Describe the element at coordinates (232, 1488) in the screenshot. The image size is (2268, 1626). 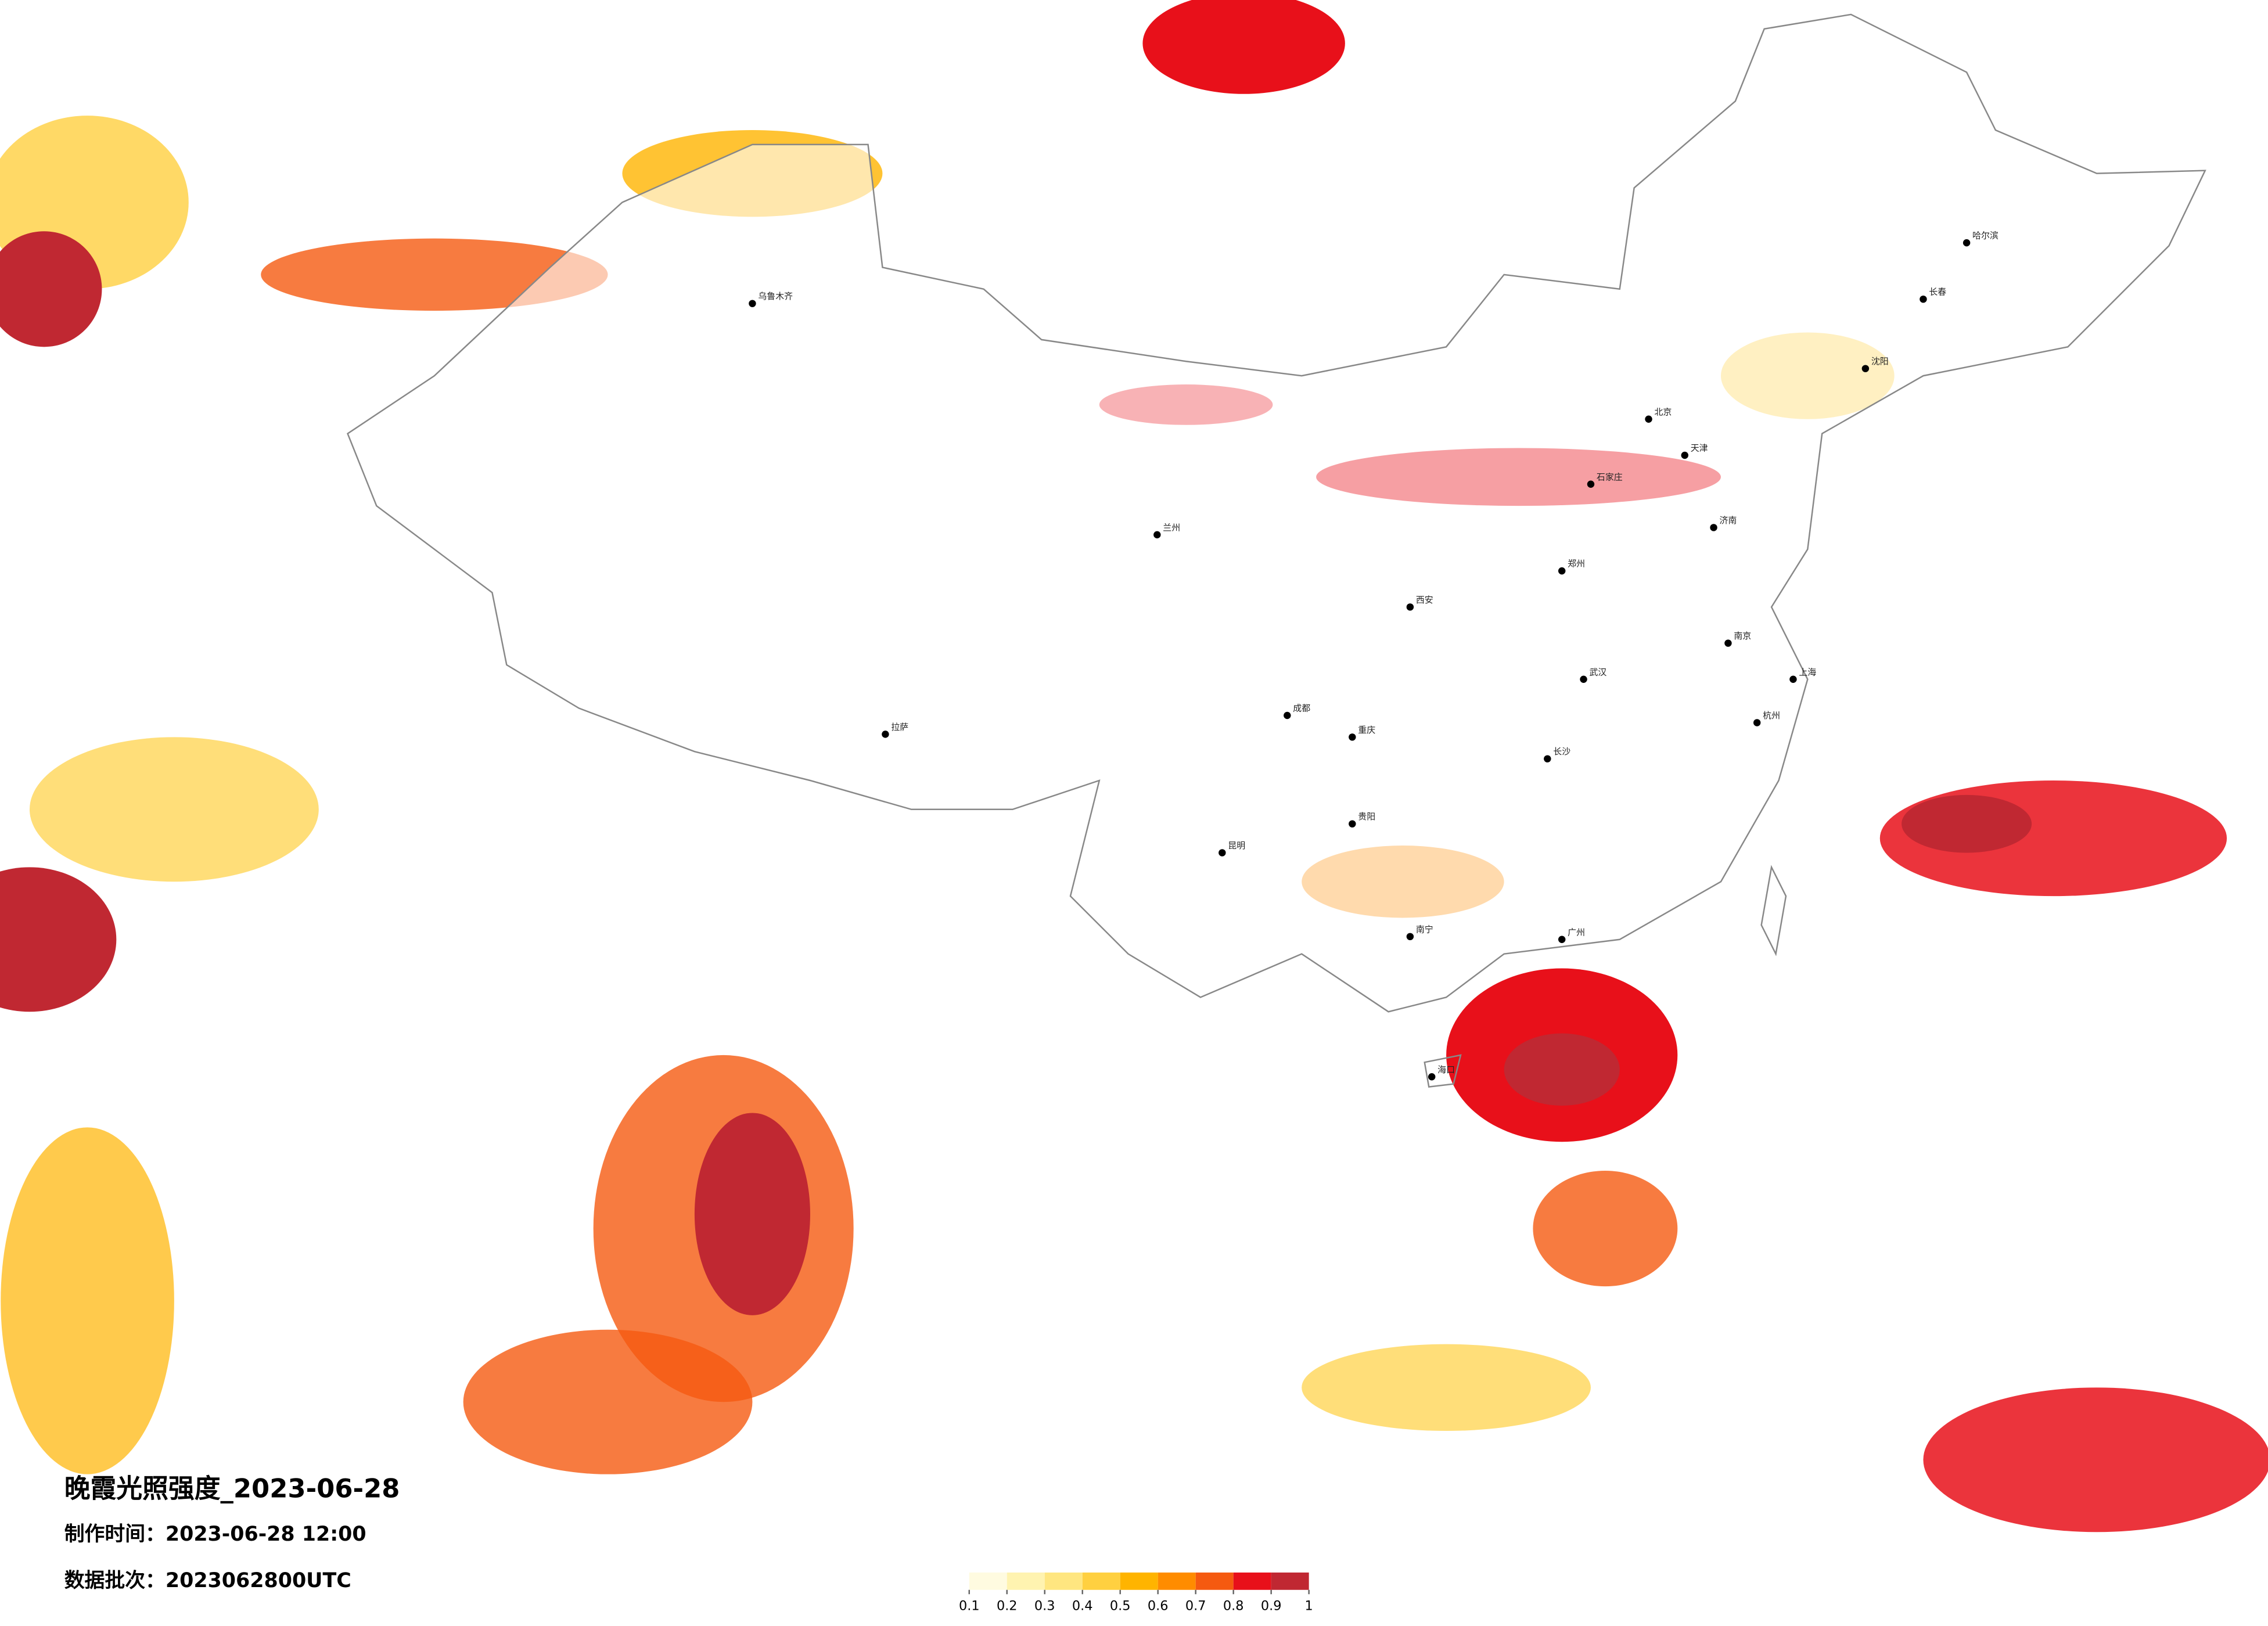
I see `title: 晚霞光照强度_2023-06-28` at that location.